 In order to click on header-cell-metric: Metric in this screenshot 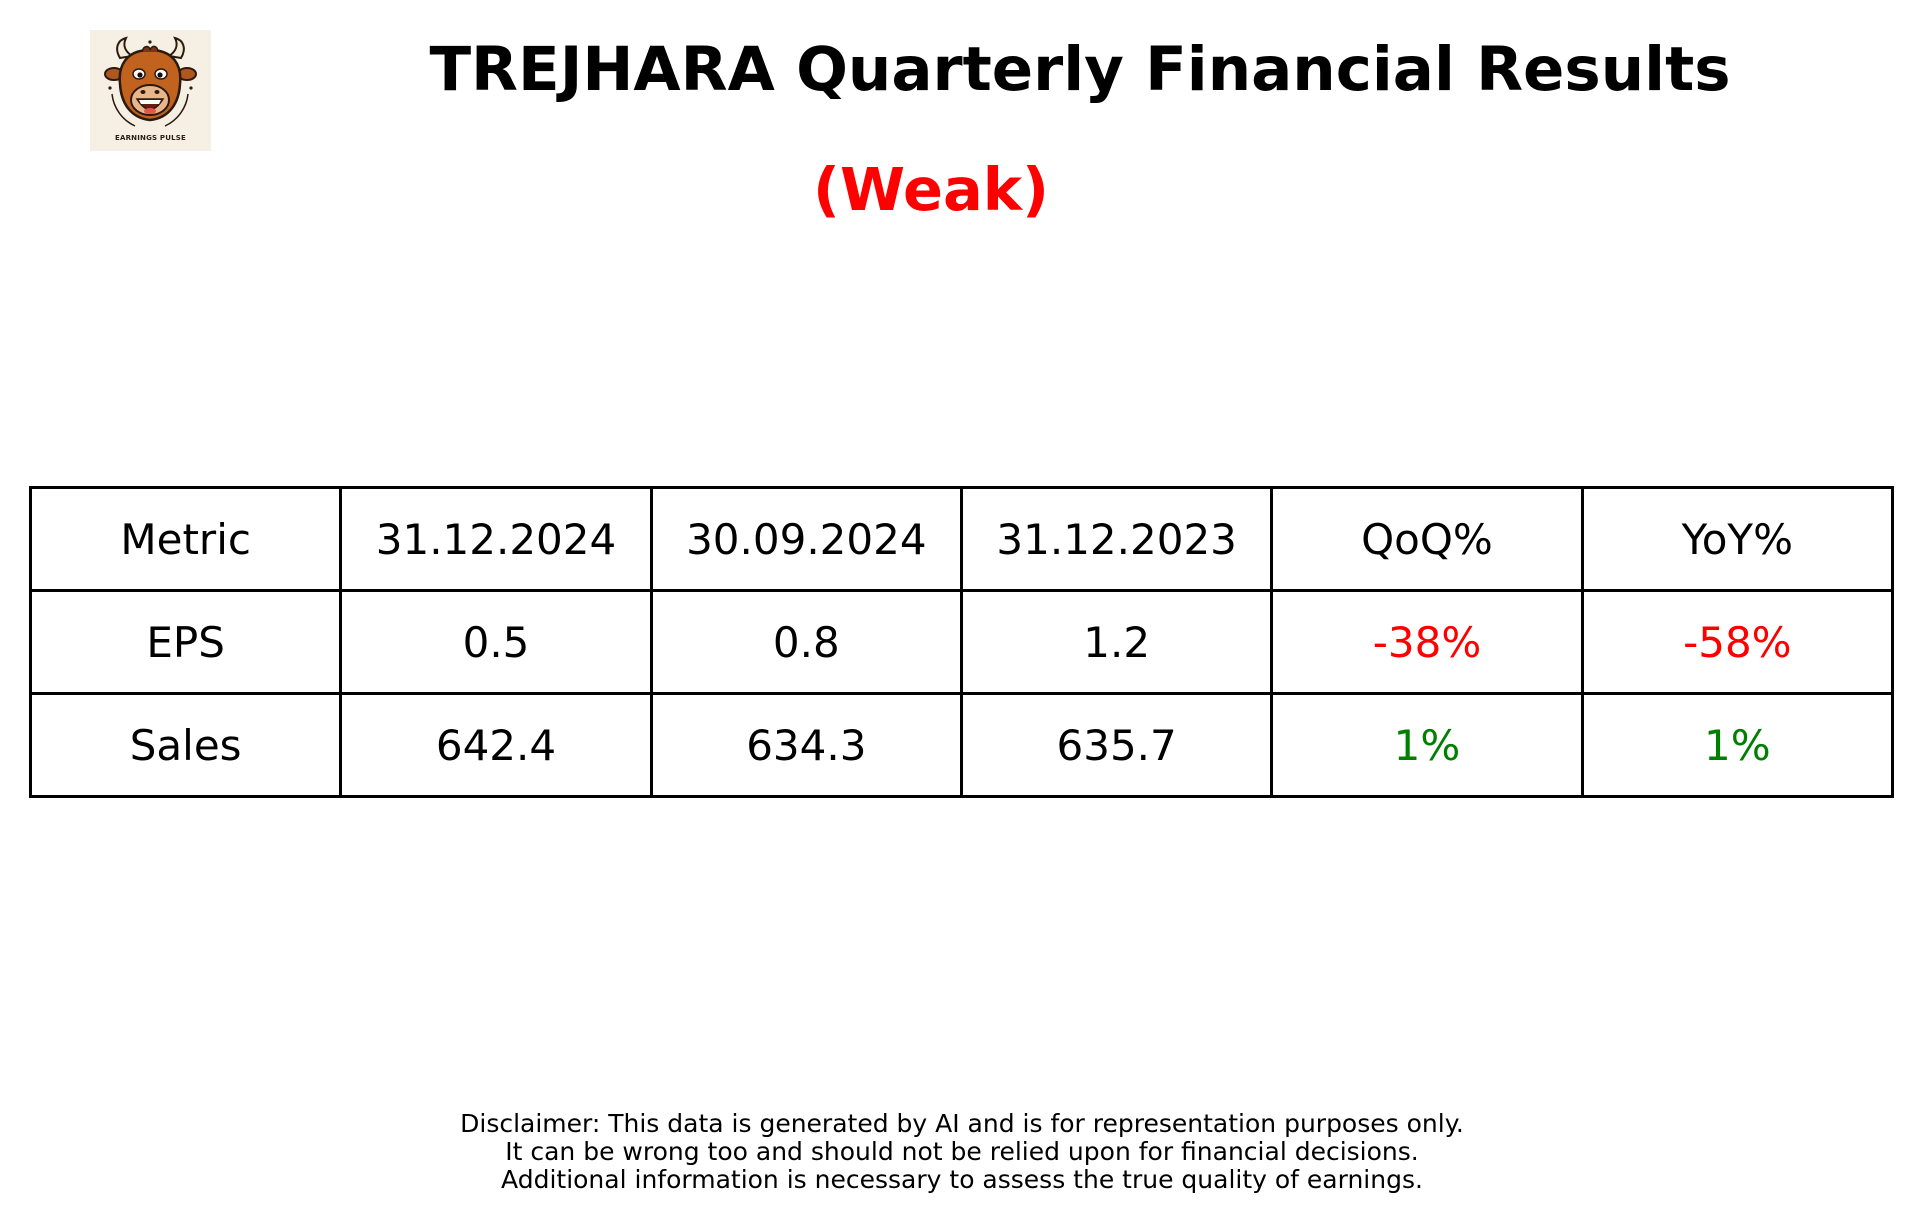, I will do `click(185, 539)`.